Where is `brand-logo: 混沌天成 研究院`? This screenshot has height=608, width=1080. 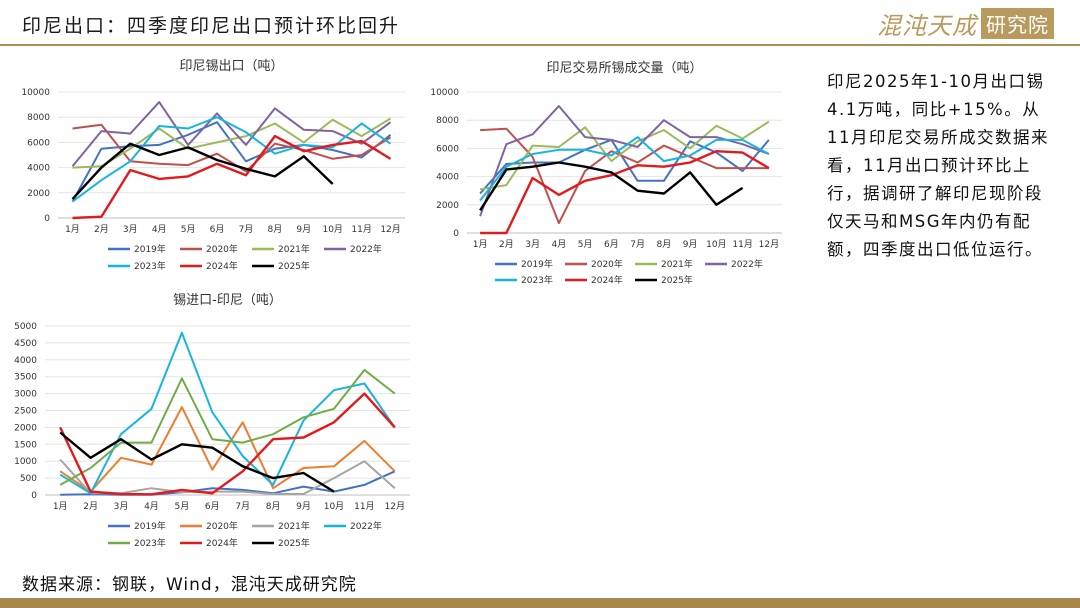
brand-logo: 混沌天成 研究院 is located at coordinates (965, 23).